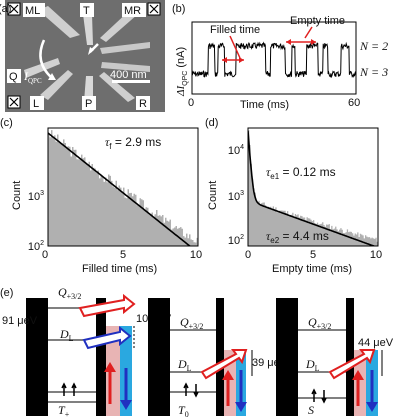  Describe the element at coordinates (119, 26) in the screenshot. I see `gate-mr-shape` at that location.